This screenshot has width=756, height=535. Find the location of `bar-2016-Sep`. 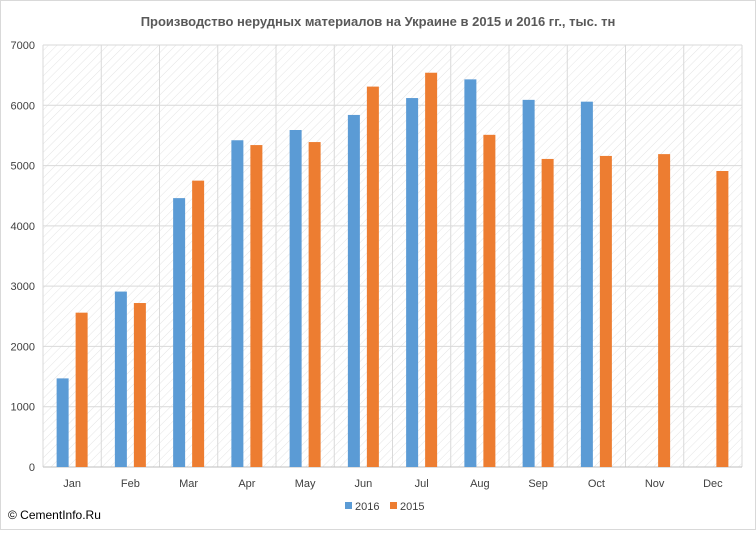

bar-2016-Sep is located at coordinates (528, 283).